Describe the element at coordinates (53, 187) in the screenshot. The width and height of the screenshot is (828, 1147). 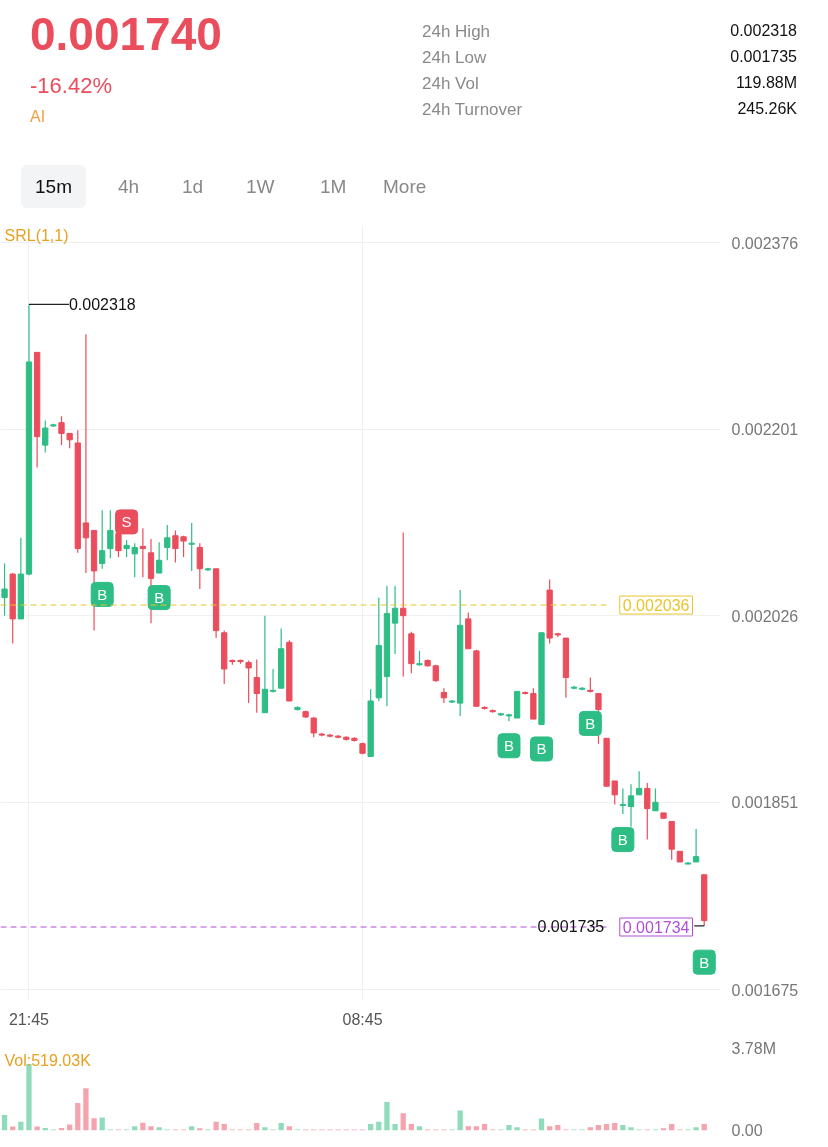
I see `text: 15m` at that location.